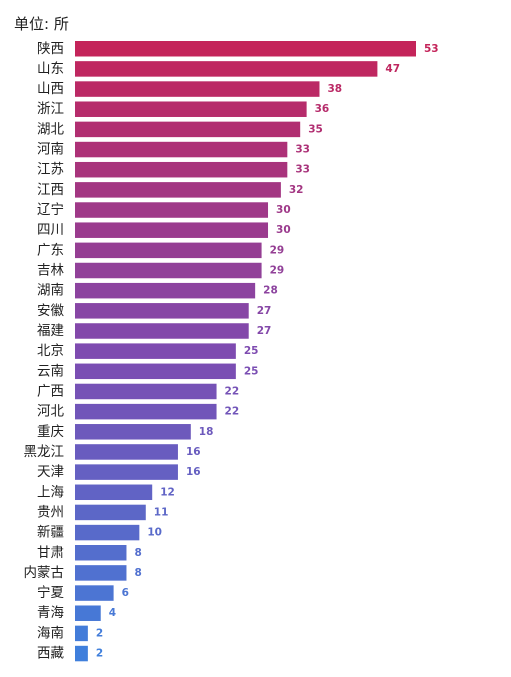 The width and height of the screenshot is (511, 677). What do you see at coordinates (50, 391) in the screenshot?
I see `category-label: 广西` at bounding box center [50, 391].